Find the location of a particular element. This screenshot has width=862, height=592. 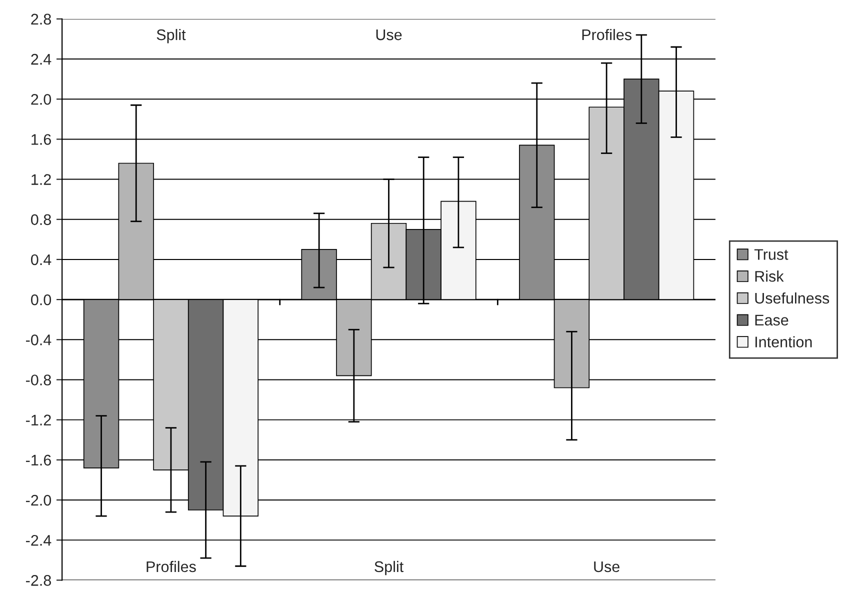

y-tick-label: -2.0 is located at coordinates (39, 500).